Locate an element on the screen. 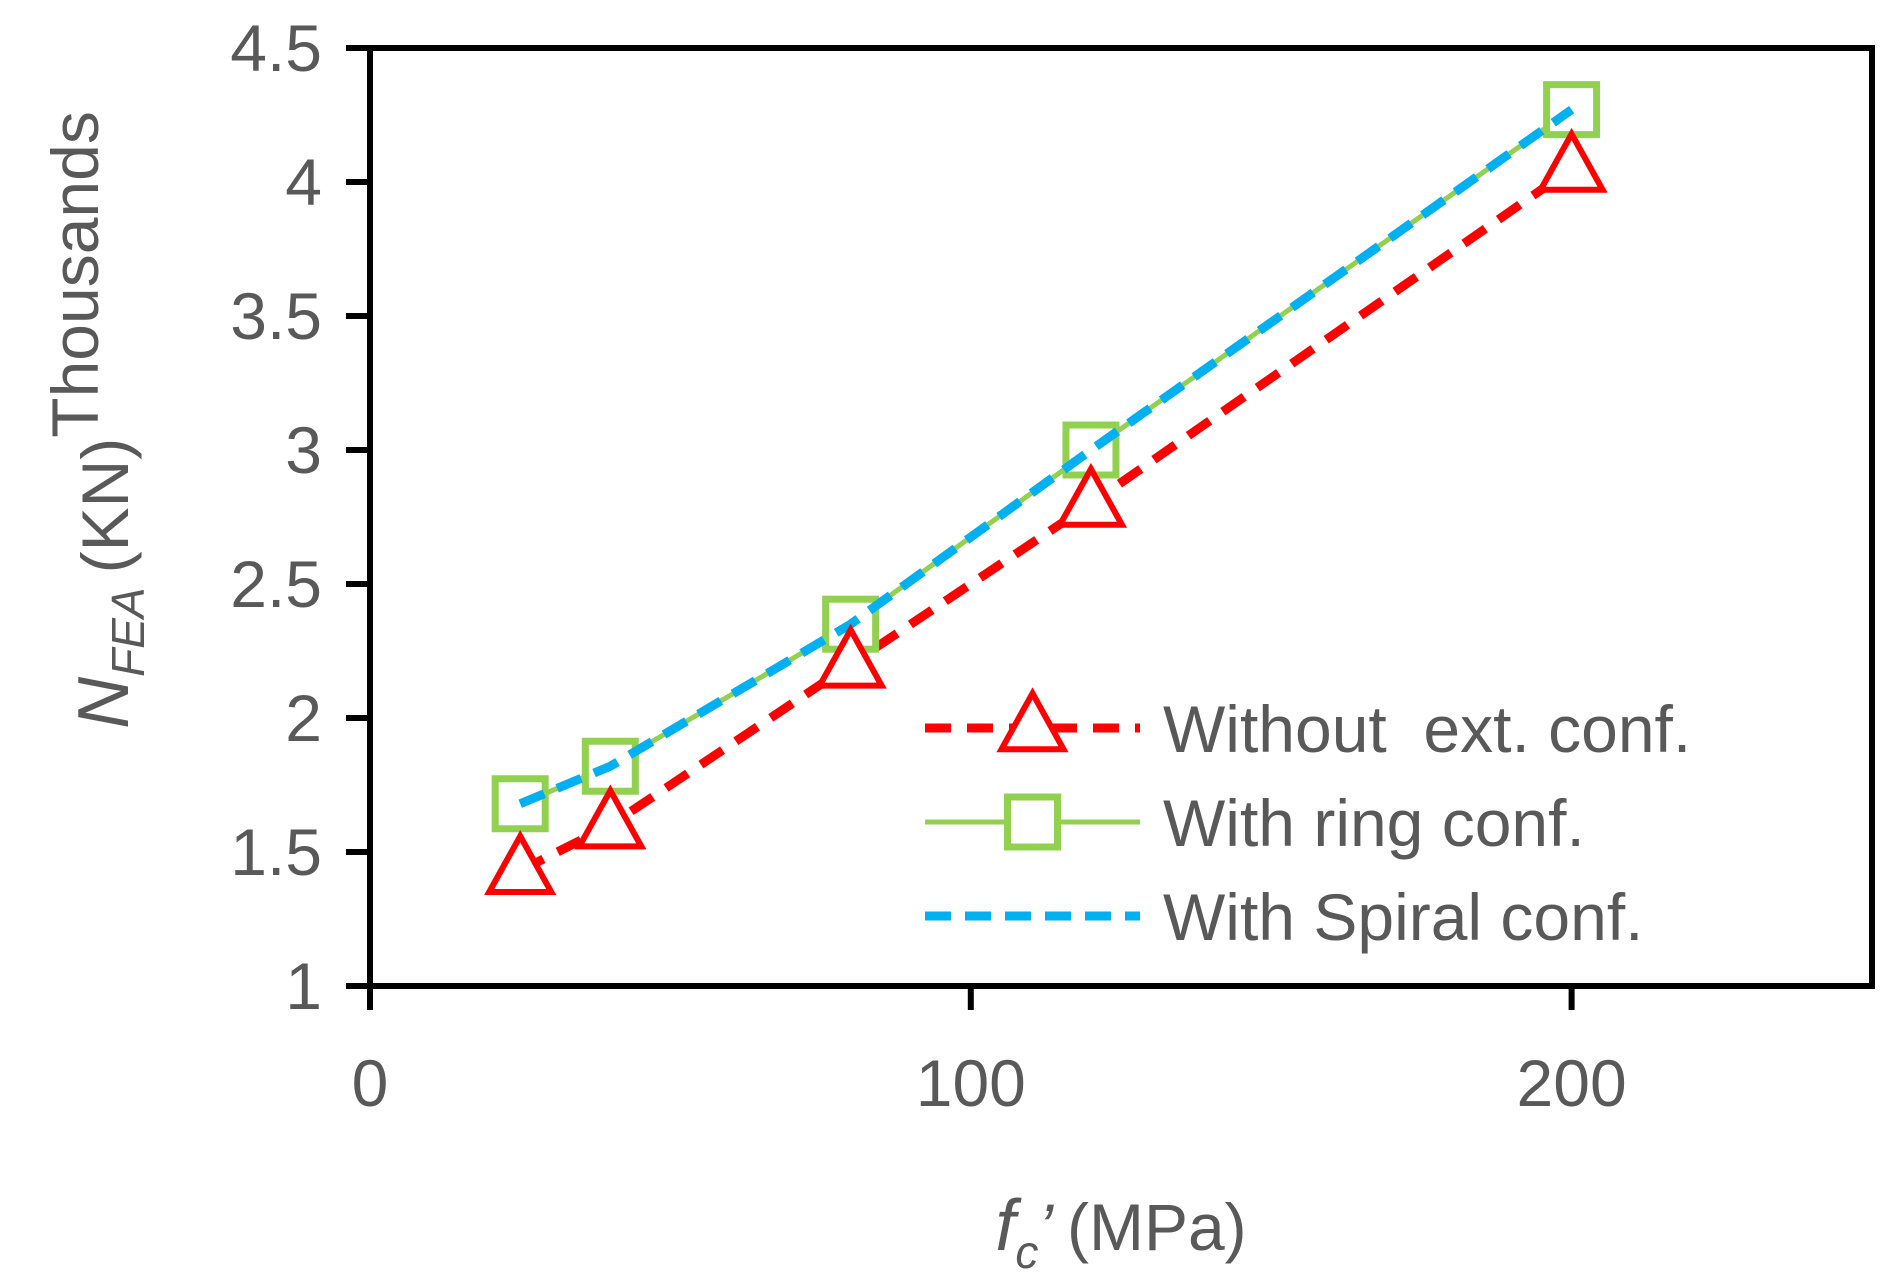 This screenshot has width=1896, height=1276. y-tick-label: 1 is located at coordinates (303, 986).